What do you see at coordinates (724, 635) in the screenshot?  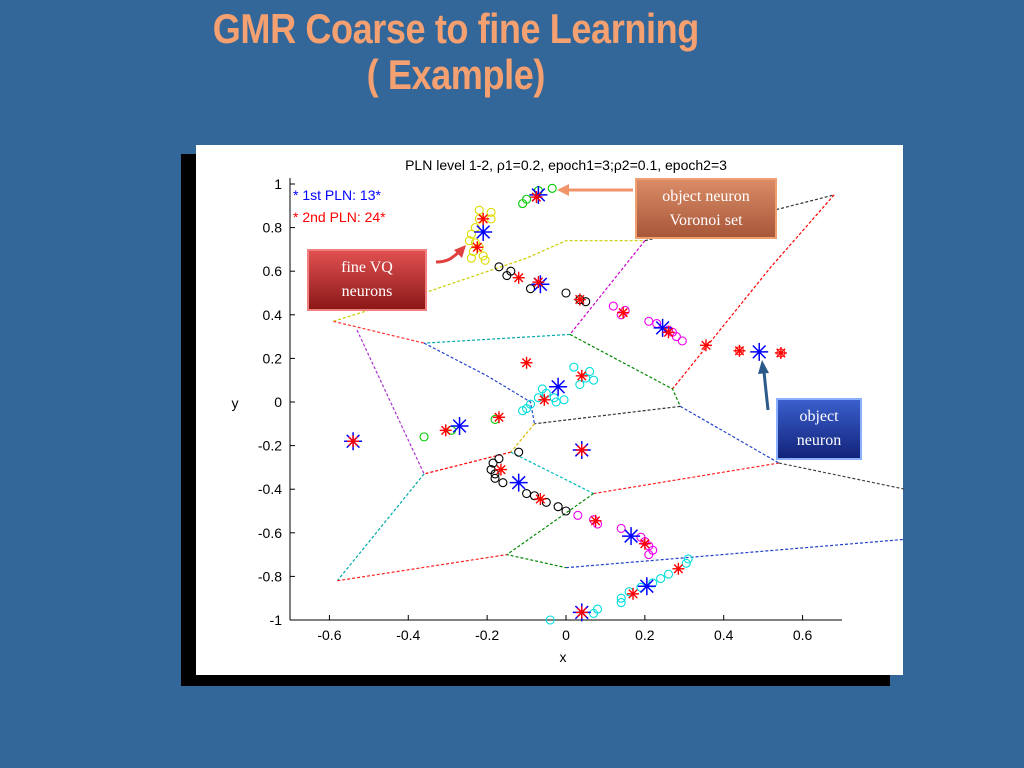 I see `x-tick-label: 0.4` at bounding box center [724, 635].